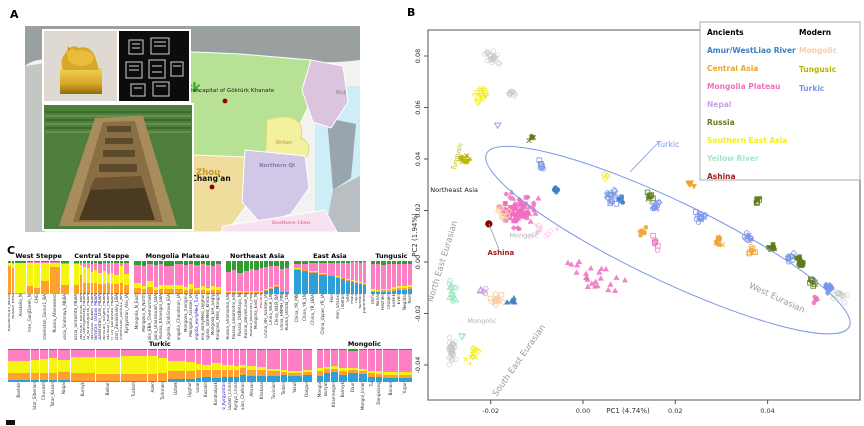 The image size is (864, 426). Describe the element at coordinates (265, 316) in the screenshot. I see `population-label: China_AR_Xianbei_IA` at that location.